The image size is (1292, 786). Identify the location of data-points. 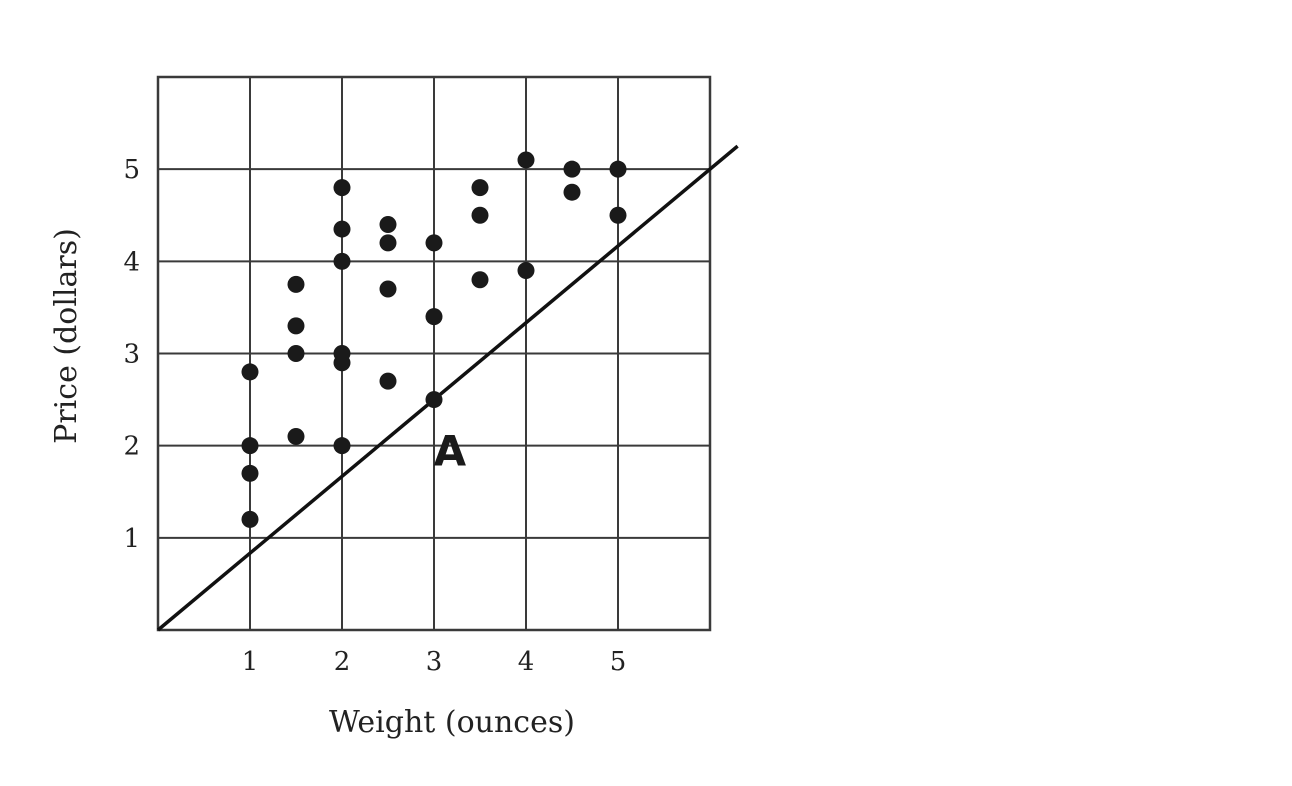
(434, 339).